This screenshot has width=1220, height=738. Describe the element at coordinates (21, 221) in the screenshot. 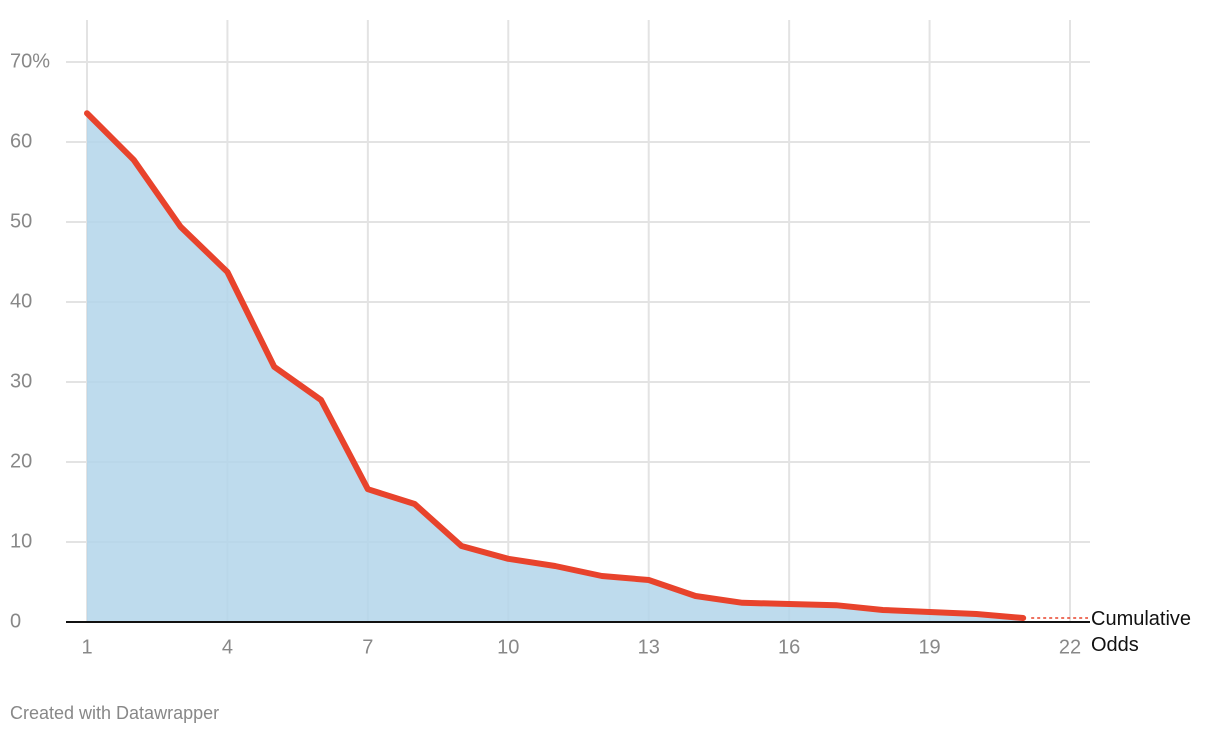

I see `y-tick-label: 50` at that location.